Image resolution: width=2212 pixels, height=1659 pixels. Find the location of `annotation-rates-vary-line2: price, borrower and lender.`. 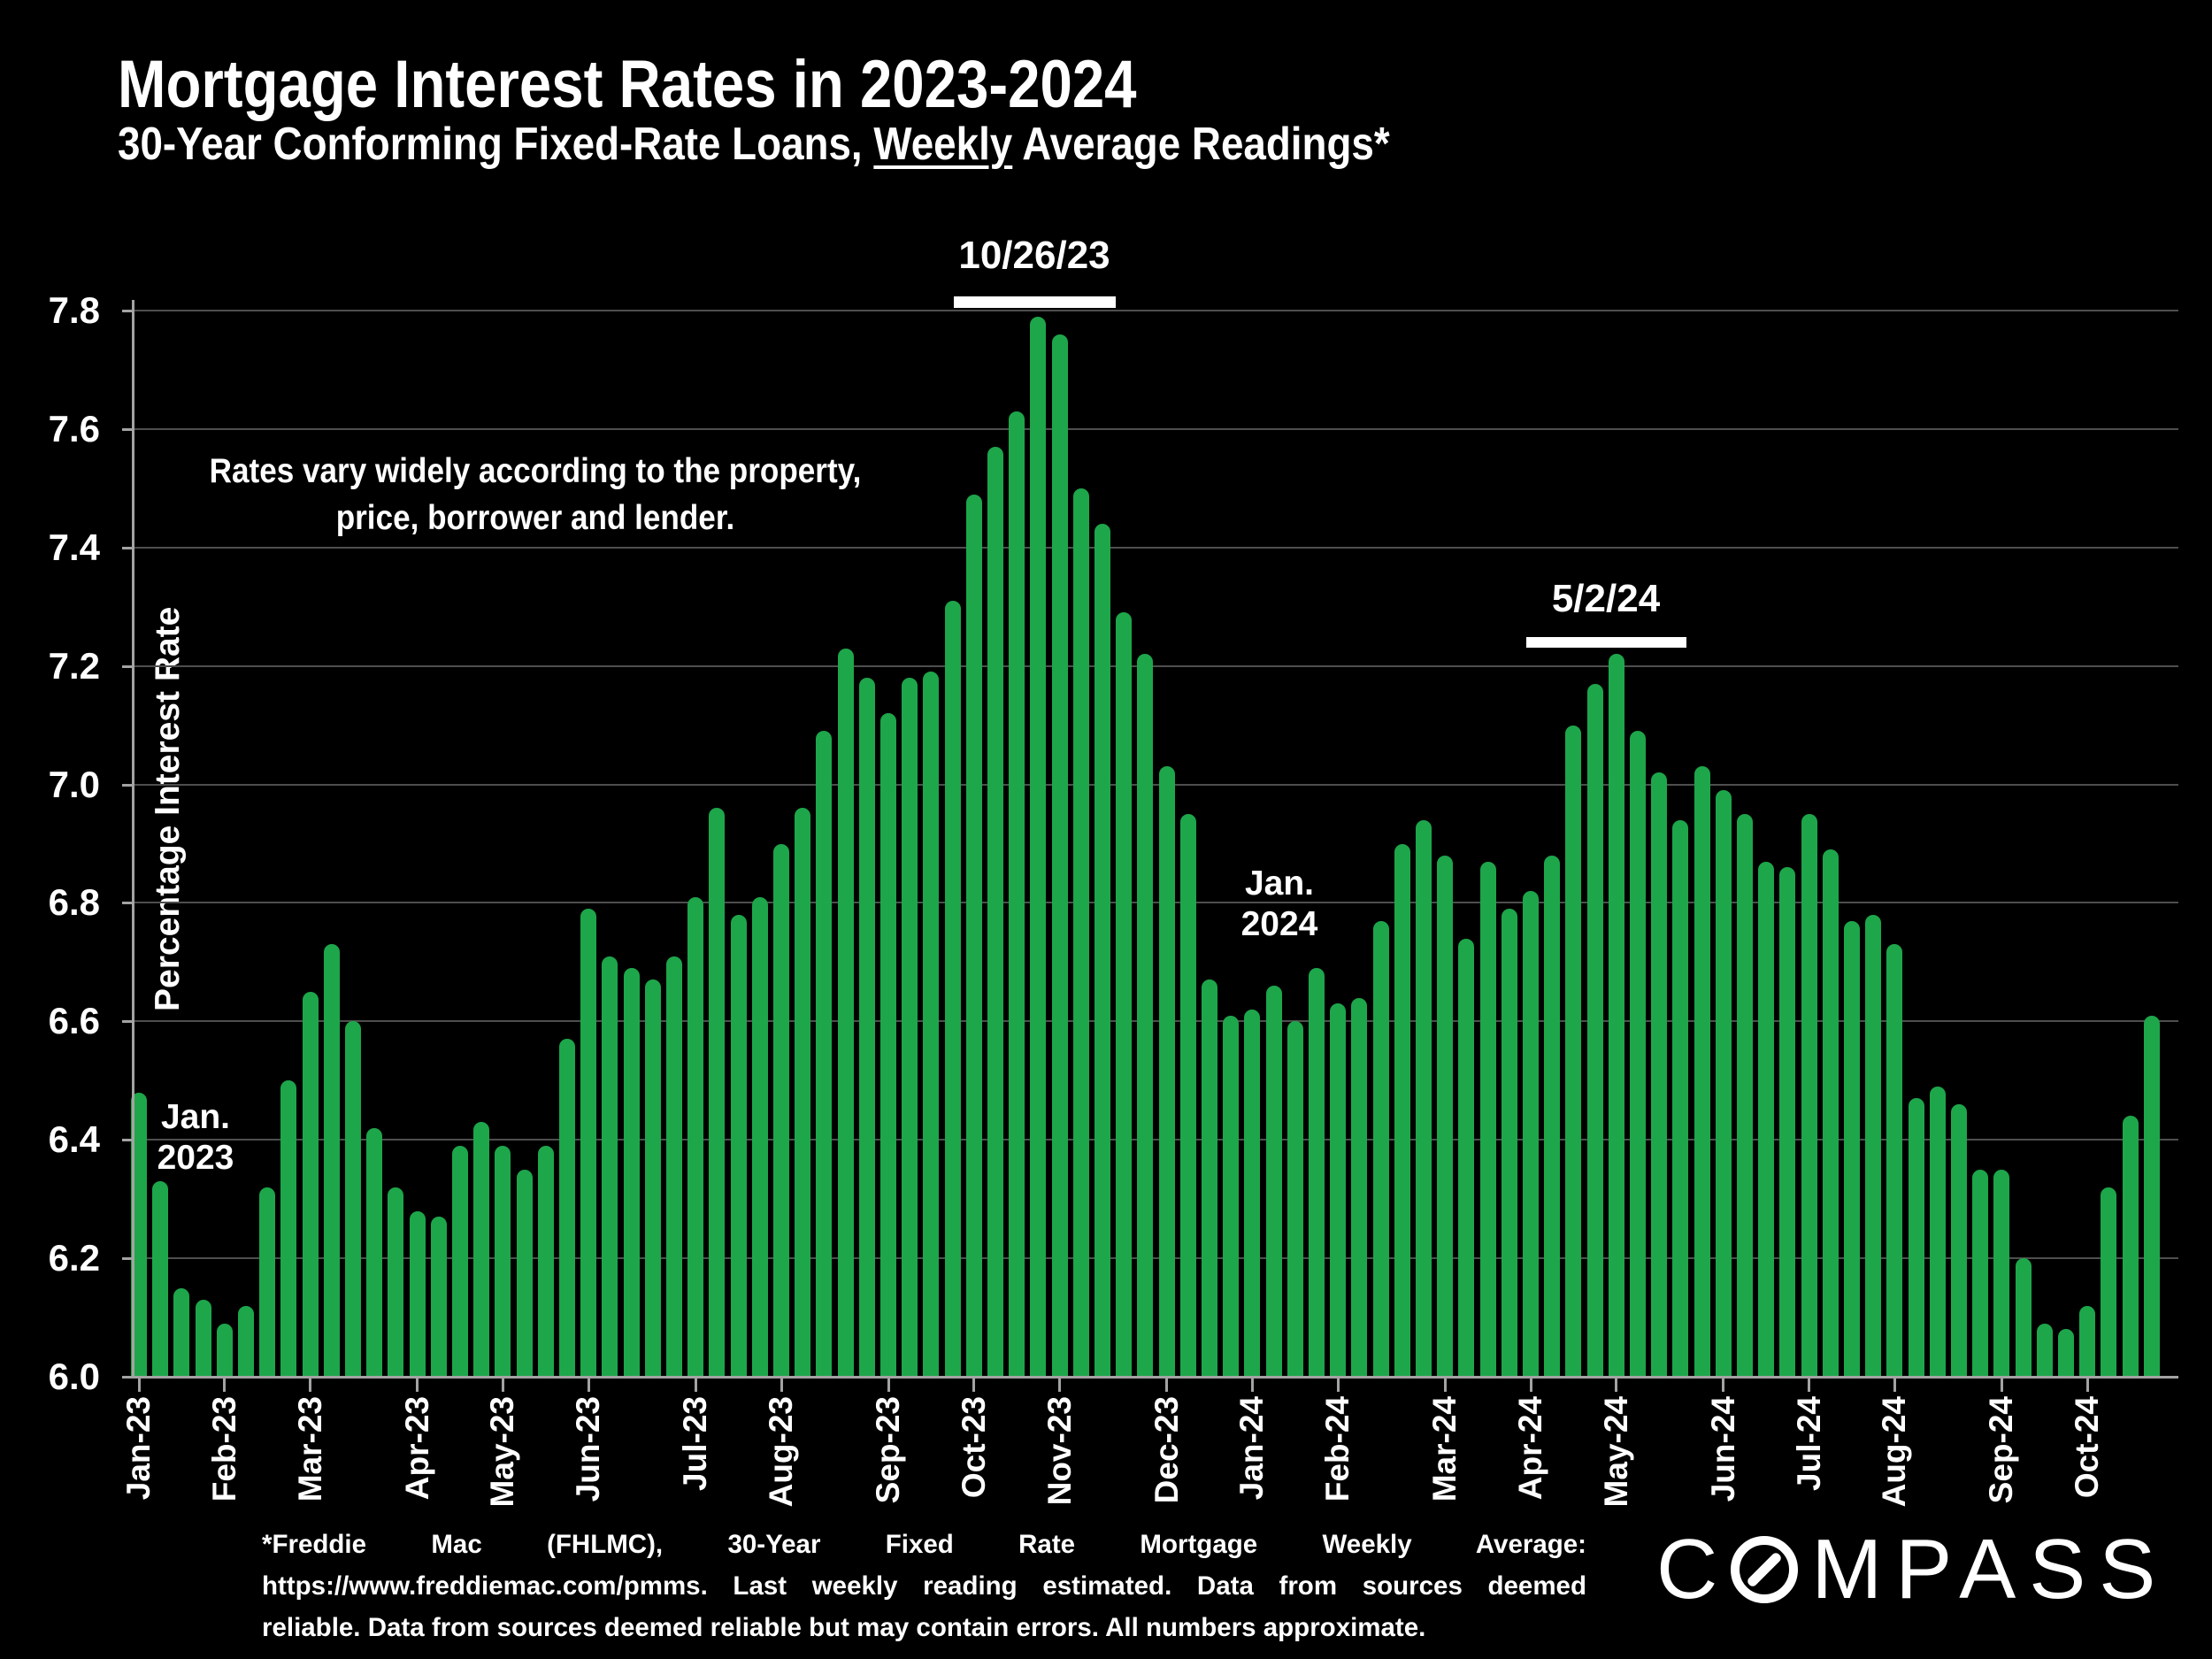

annotation-rates-vary-line2: price, borrower and lender. is located at coordinates (535, 518).